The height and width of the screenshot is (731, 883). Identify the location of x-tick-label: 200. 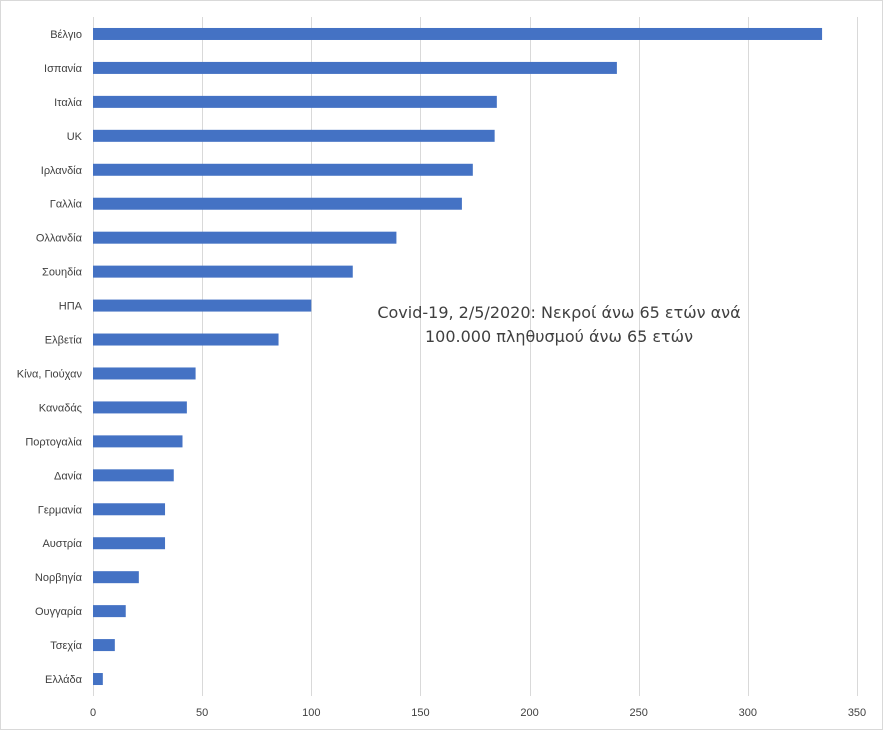
(529, 713).